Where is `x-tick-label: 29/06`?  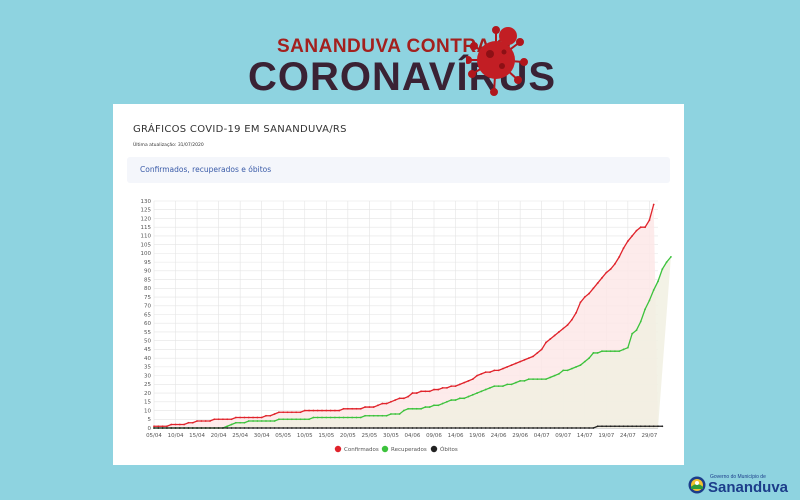 x-tick-label: 29/06 is located at coordinates (520, 436).